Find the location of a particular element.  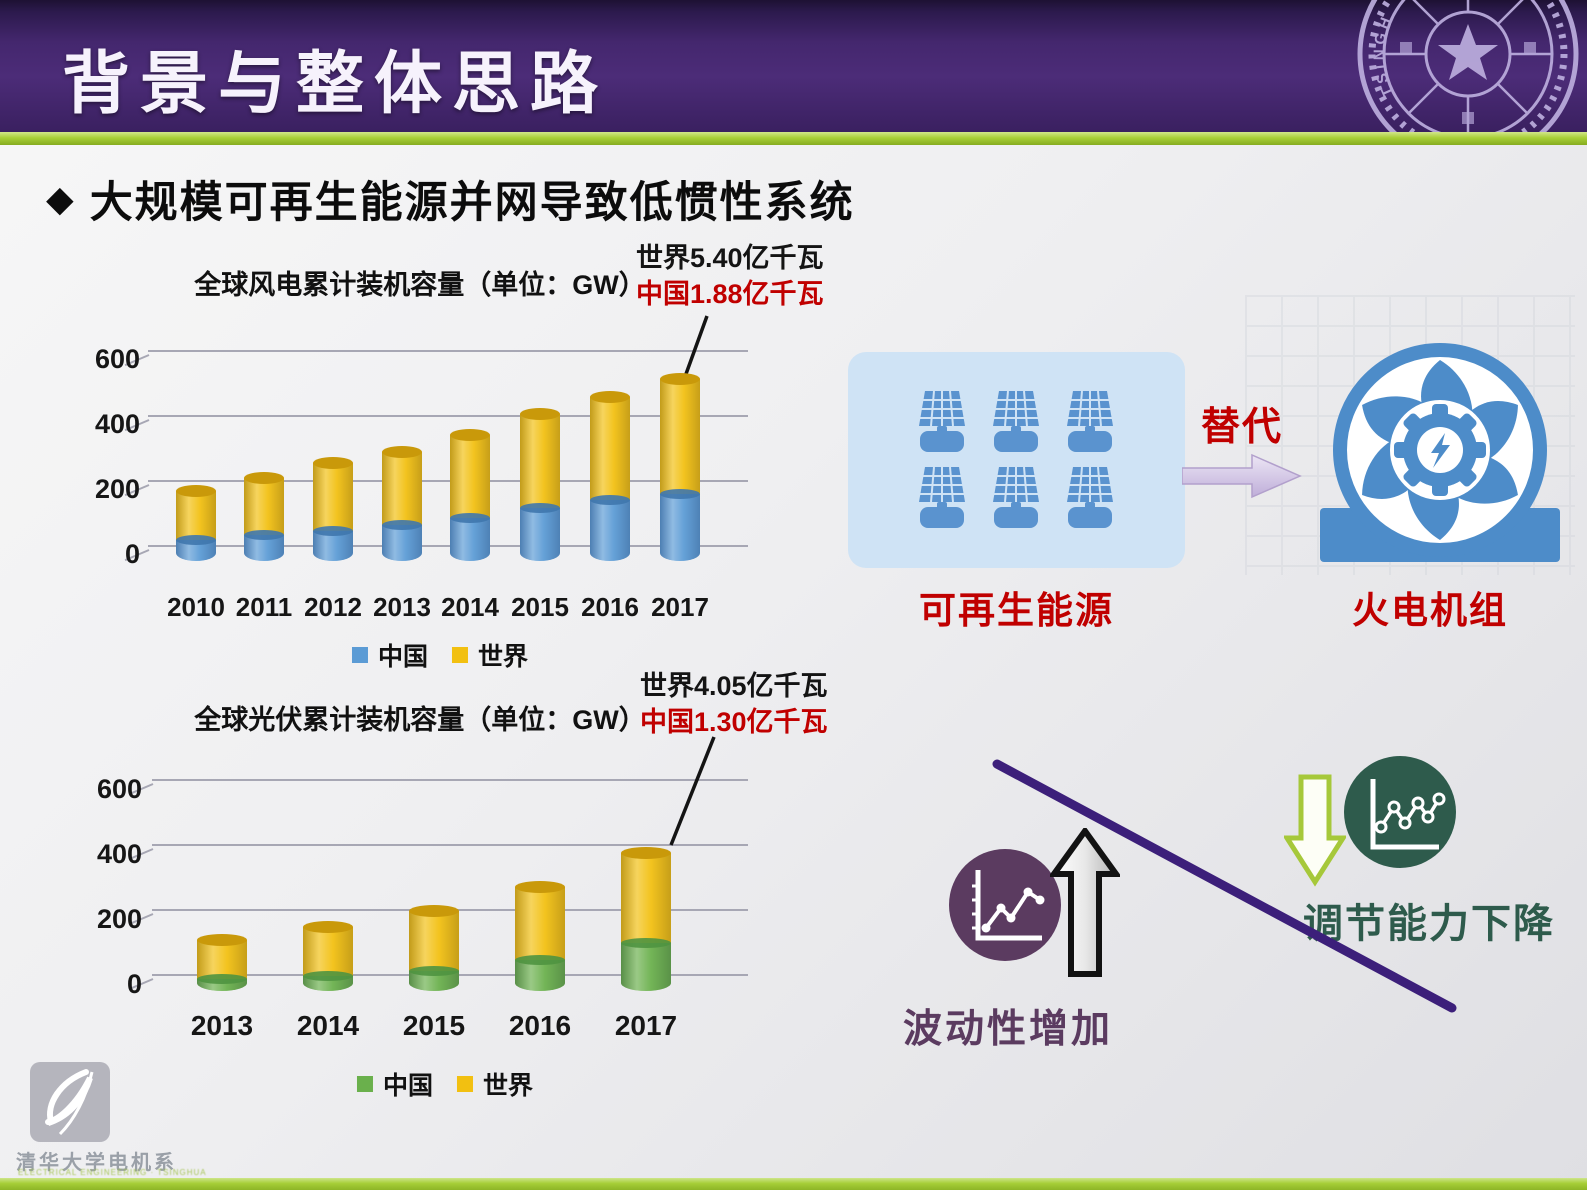

x-axis-year-label: 2010 is located at coordinates (196, 607).